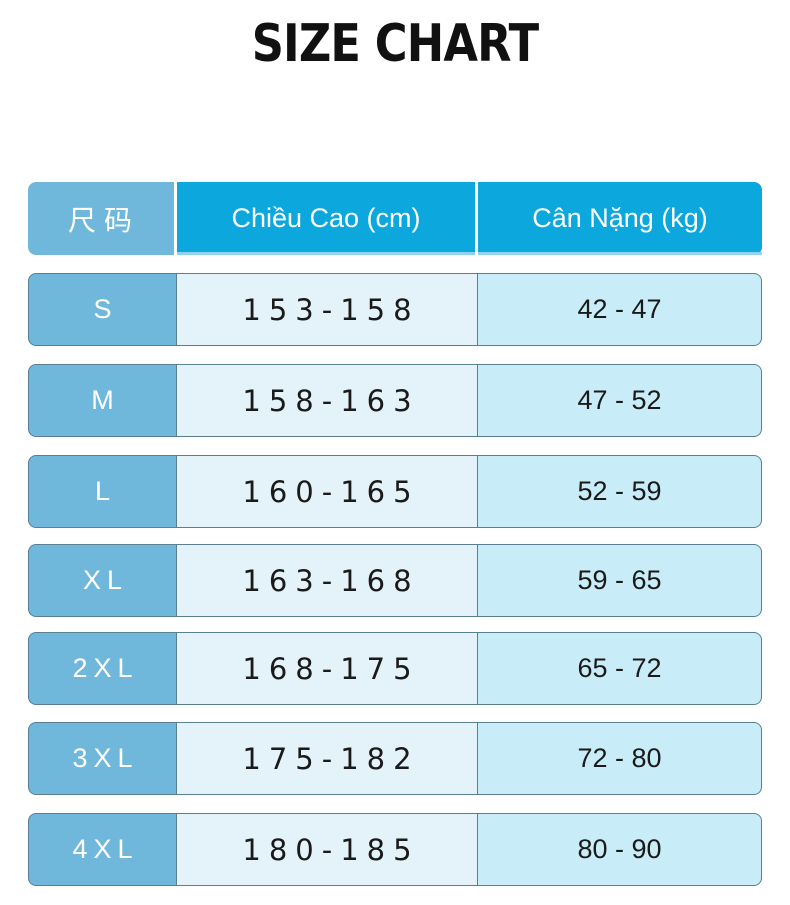 This screenshot has width=790, height=905. What do you see at coordinates (102, 580) in the screenshot?
I see `size-cell: XL` at bounding box center [102, 580].